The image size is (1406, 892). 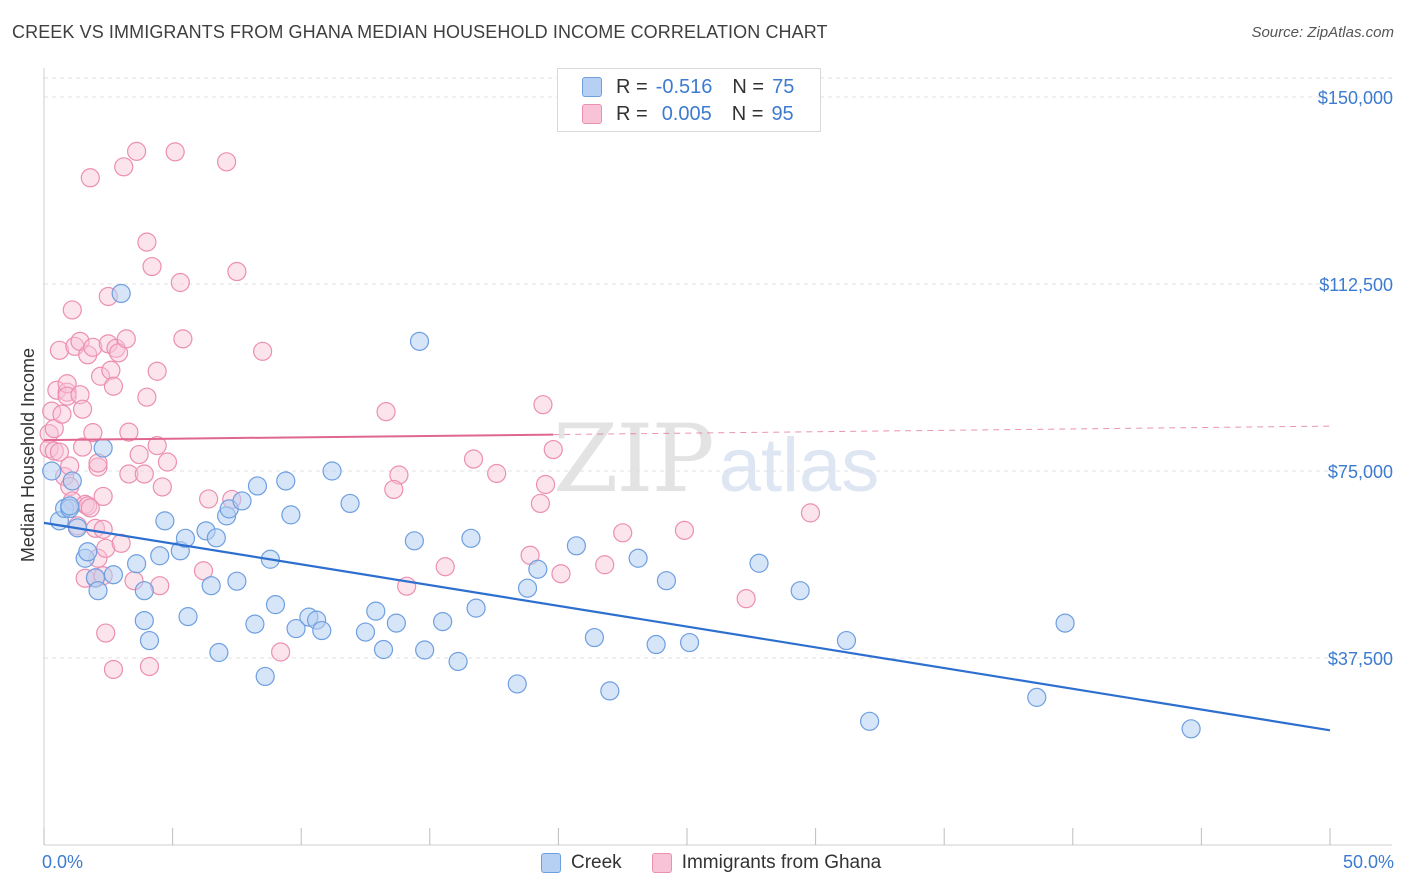 I want to click on creek-swatch, so click(x=592, y=87).